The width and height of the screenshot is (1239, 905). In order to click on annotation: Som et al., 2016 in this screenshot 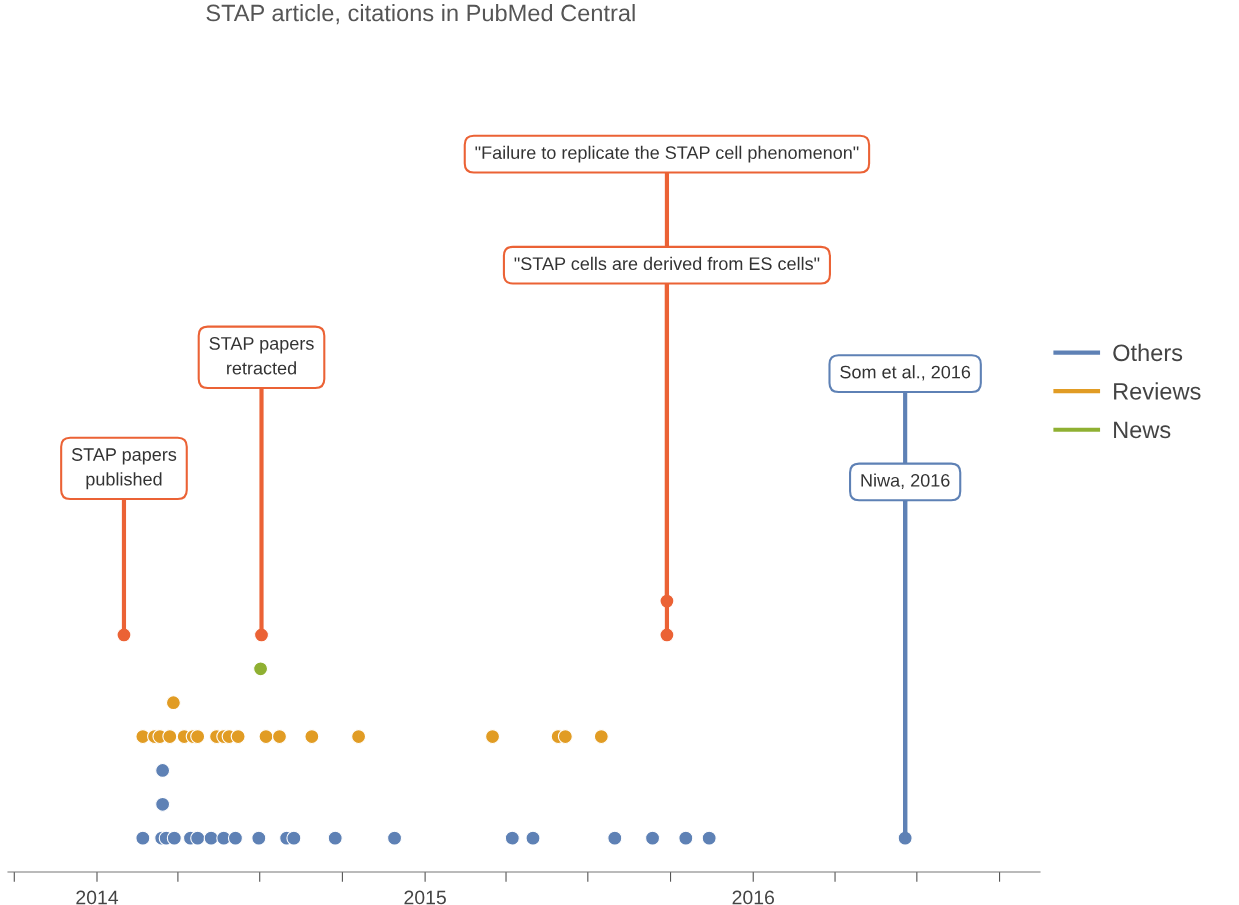, I will do `click(905, 373)`.